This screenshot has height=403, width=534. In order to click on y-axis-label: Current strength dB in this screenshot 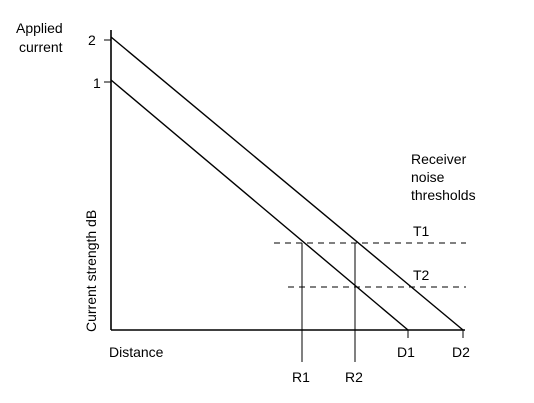, I will do `click(91, 271)`.